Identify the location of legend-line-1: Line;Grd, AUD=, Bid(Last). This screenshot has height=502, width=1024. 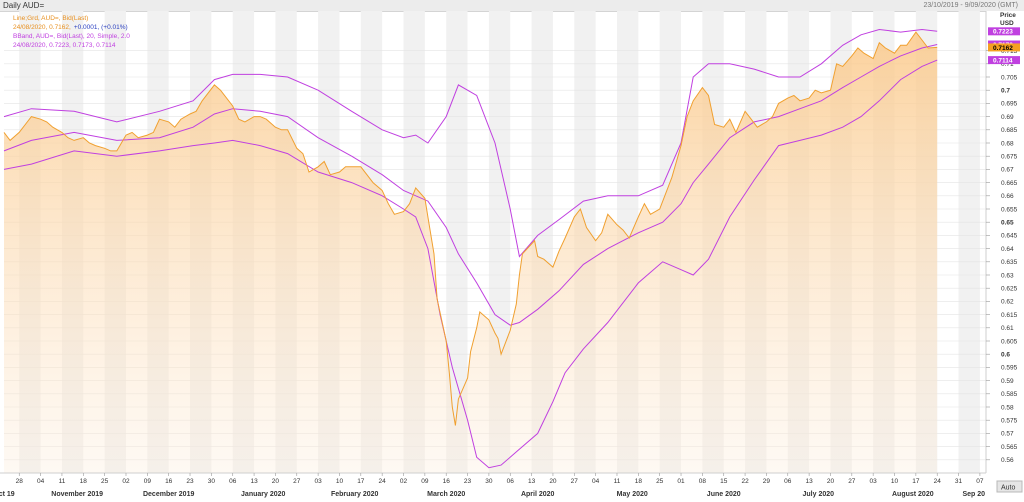
(50, 18).